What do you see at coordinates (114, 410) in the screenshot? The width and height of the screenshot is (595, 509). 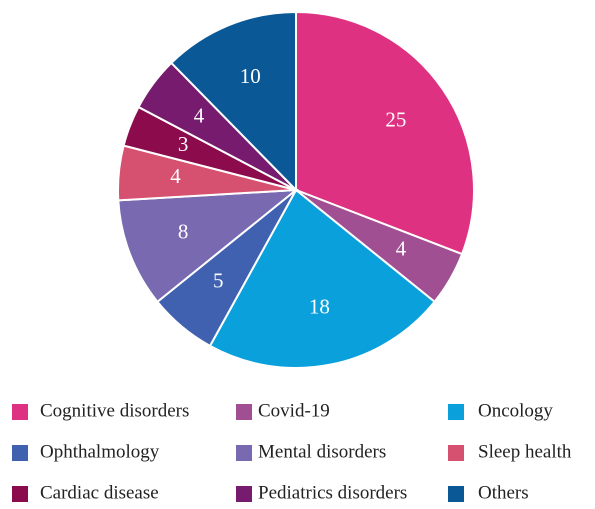 I see `legend-label: Cognitive disorders` at bounding box center [114, 410].